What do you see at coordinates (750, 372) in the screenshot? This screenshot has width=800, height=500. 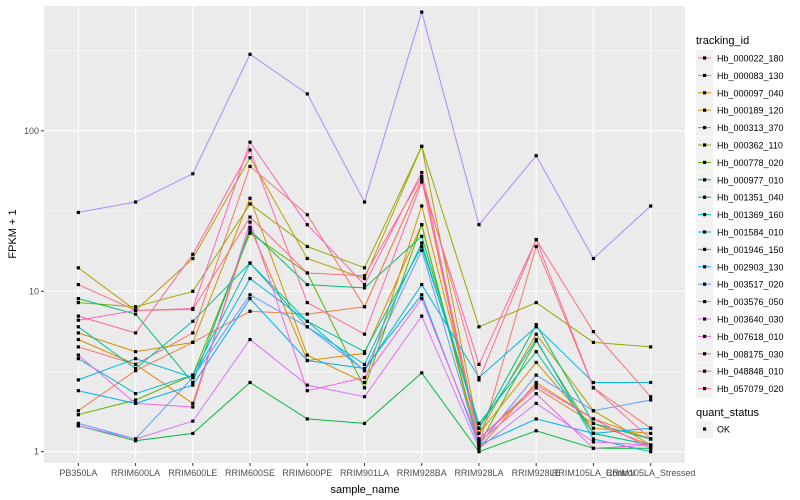 I see `legend-label: Hb_048848_010` at bounding box center [750, 372].